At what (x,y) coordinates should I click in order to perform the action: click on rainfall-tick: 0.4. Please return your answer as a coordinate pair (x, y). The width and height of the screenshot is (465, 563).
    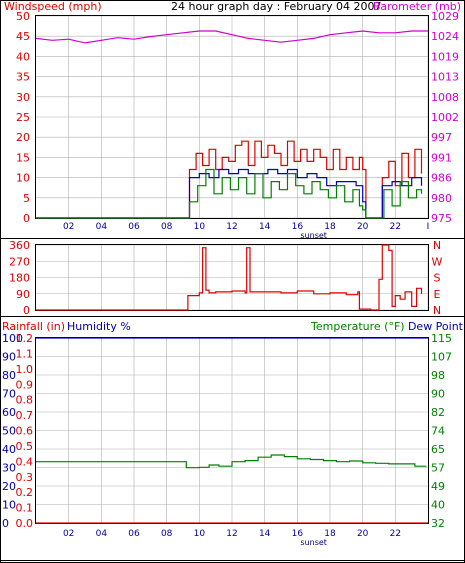
    Looking at the image, I should click on (25, 461).